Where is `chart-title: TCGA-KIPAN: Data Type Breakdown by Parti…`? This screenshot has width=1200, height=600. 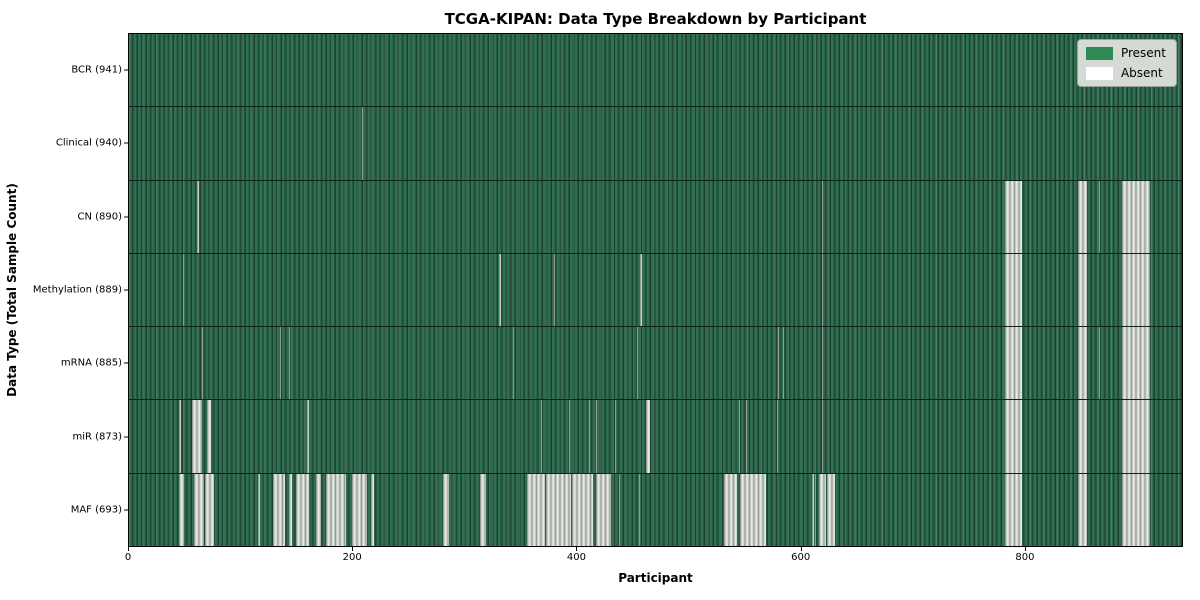
chart-title: TCGA-KIPAN: Data Type Breakdown by Parti… is located at coordinates (655, 19).